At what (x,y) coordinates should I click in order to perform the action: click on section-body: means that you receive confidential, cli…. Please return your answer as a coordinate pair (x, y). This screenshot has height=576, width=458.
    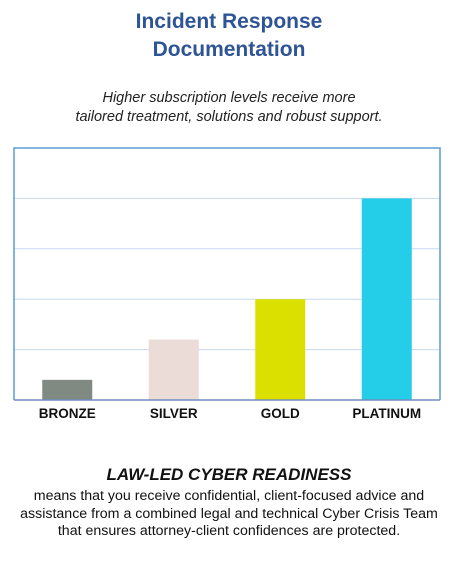
    Looking at the image, I should click on (229, 513).